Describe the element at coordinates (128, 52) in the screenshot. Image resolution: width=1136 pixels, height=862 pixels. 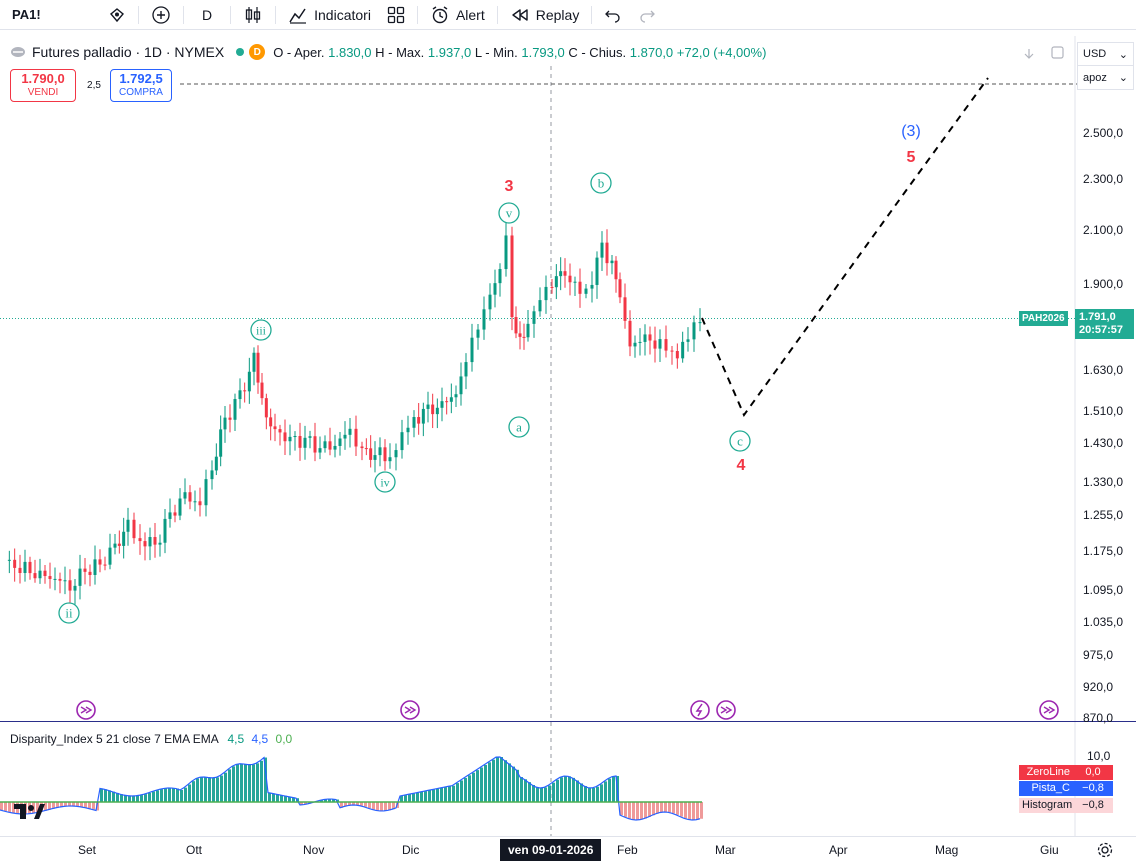
I see `legend-title: Futures palladio · 1D · NYMEX` at that location.